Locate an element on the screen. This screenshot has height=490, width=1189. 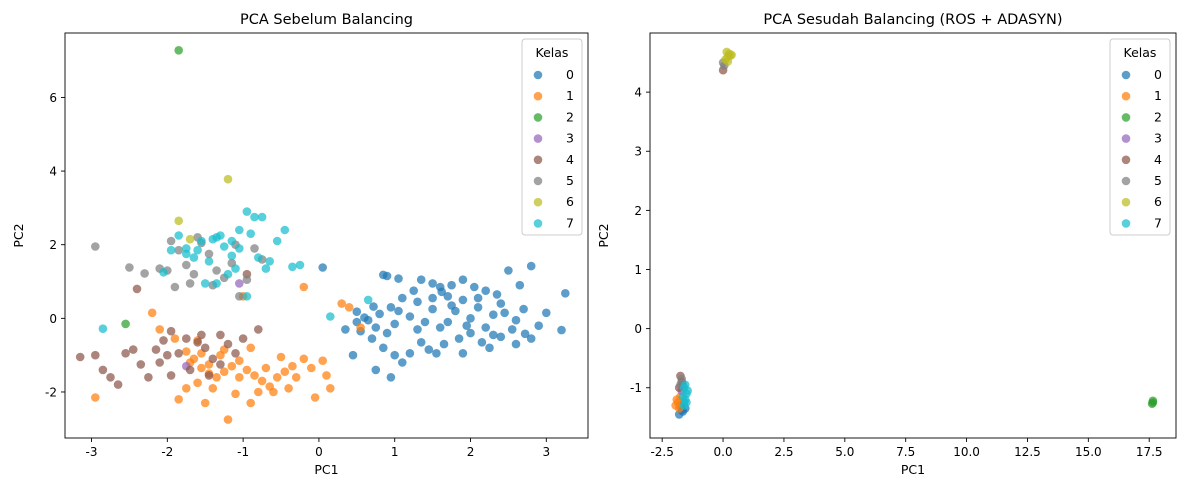
x-tick-label: 7.5 is located at coordinates (905, 452).